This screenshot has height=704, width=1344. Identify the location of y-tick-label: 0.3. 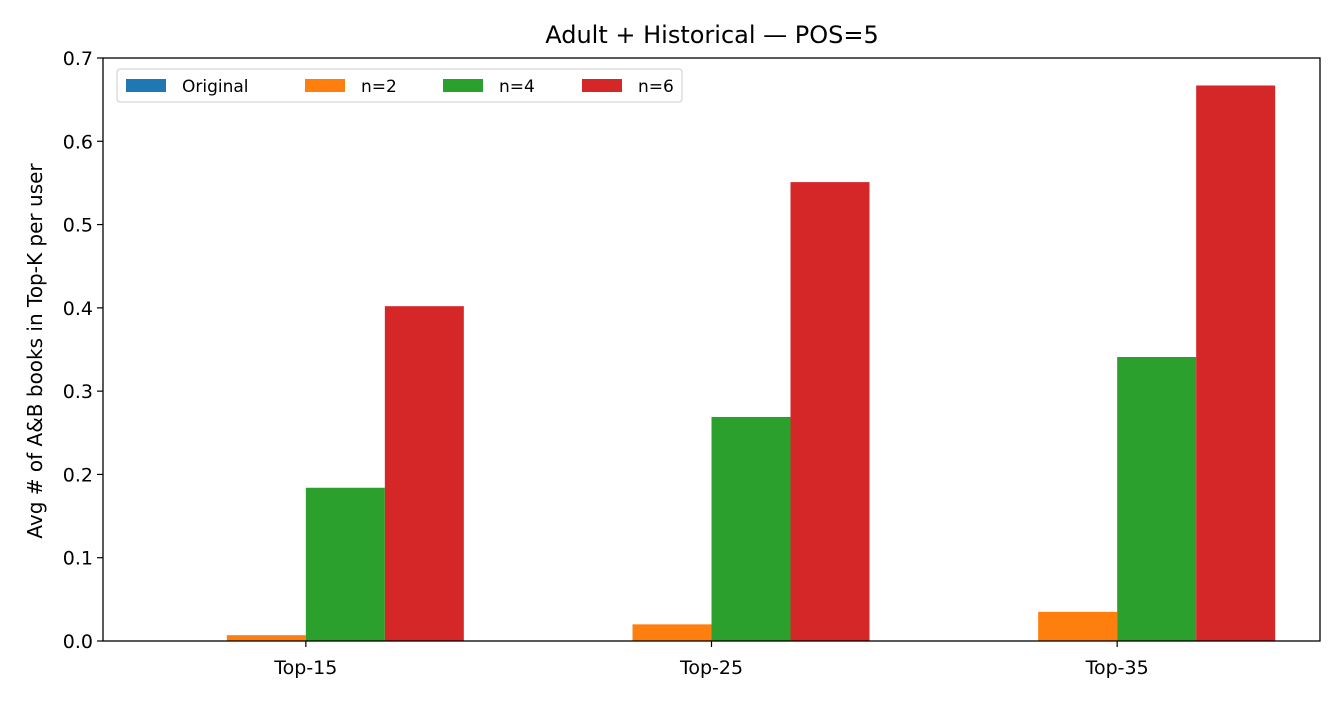
(78, 392).